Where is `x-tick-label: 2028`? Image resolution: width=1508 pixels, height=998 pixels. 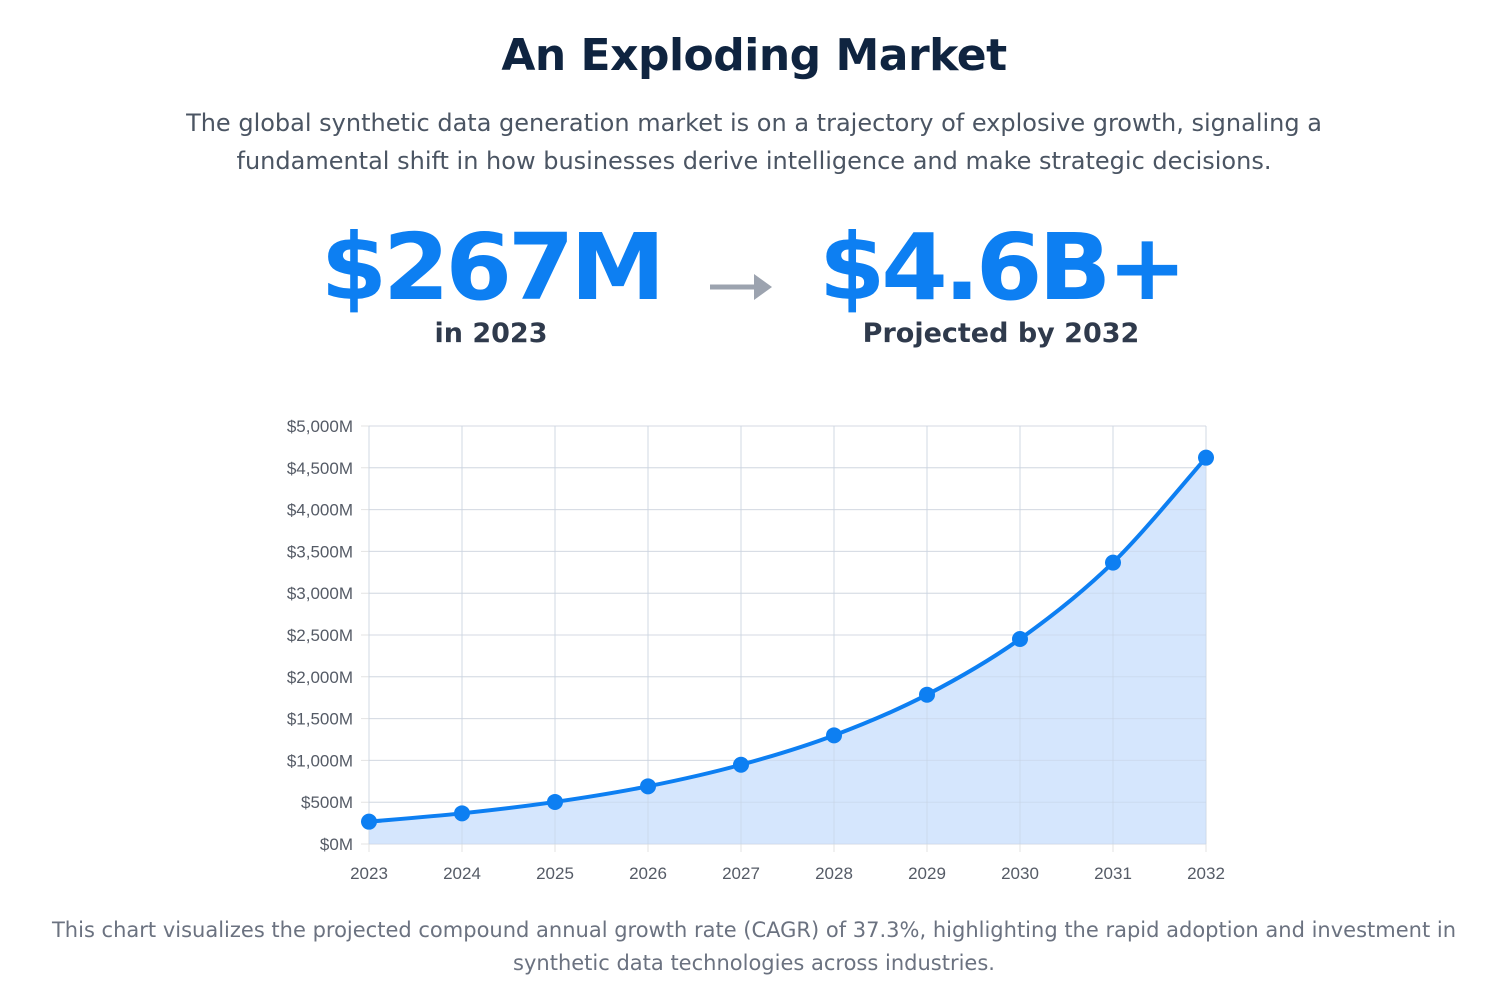
x-tick-label: 2028 is located at coordinates (834, 873).